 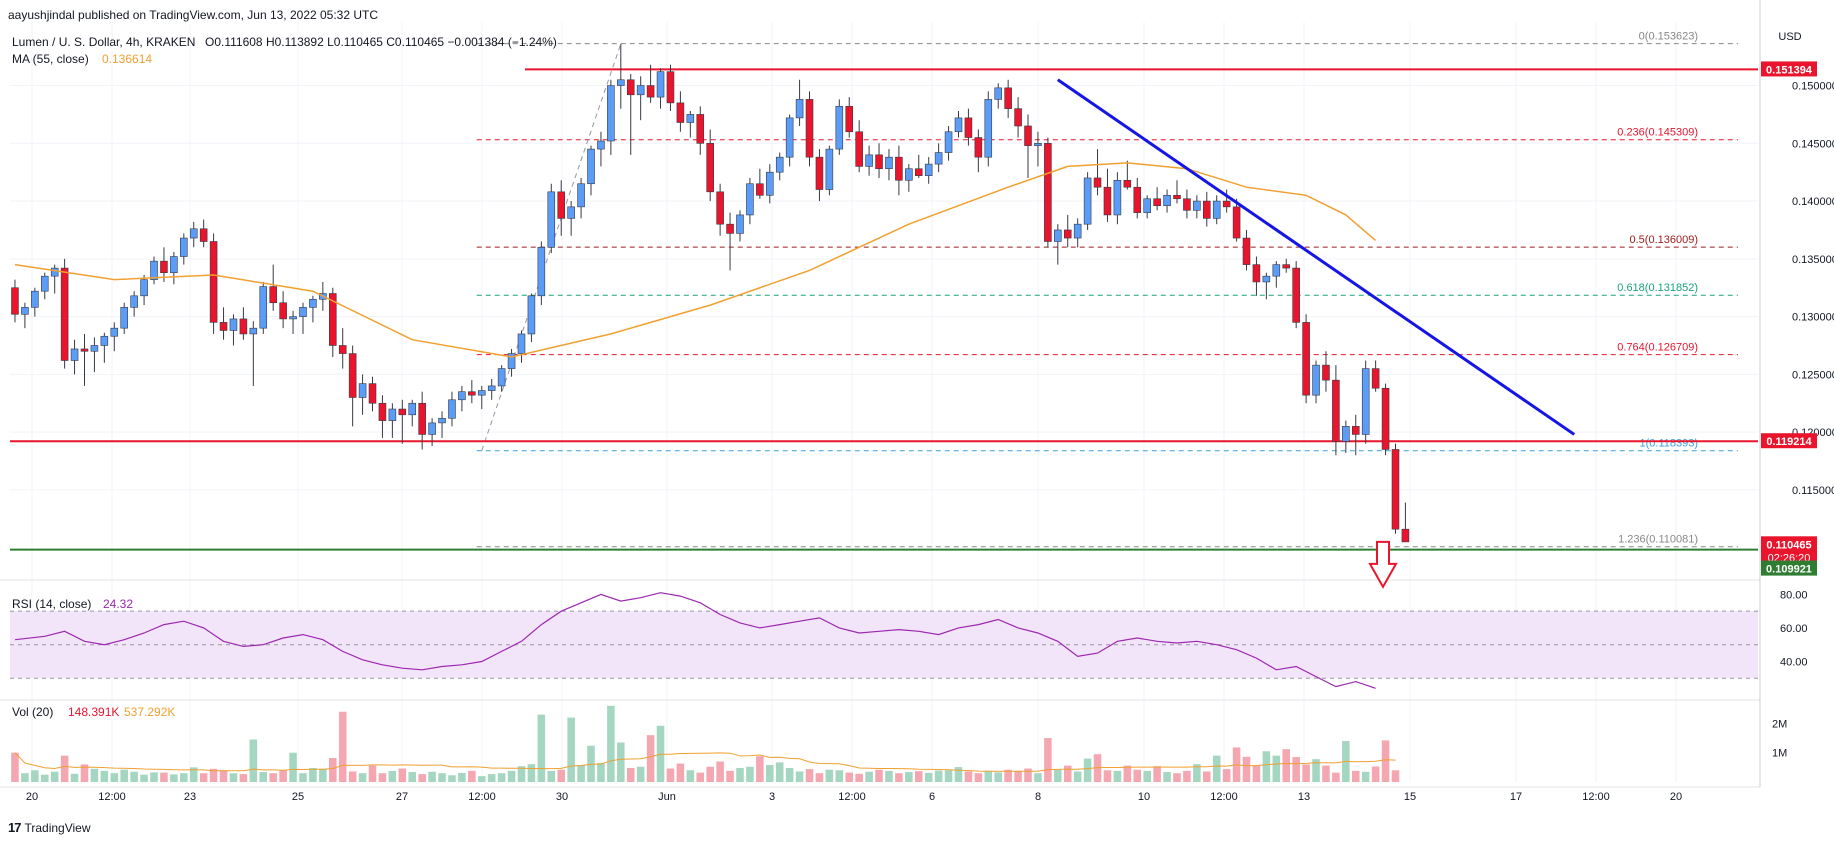 I want to click on tradingview-logo: 17 TradingView, so click(x=49, y=827).